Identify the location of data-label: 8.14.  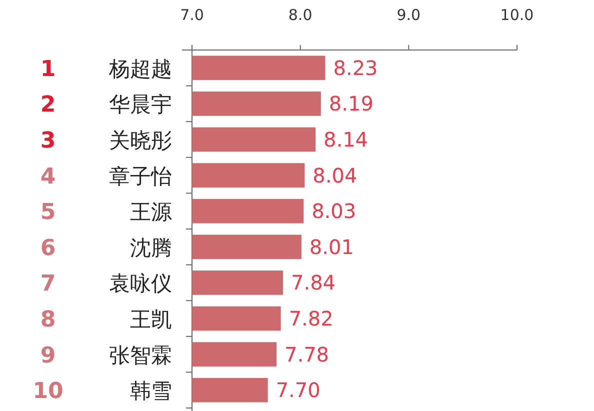
(346, 140).